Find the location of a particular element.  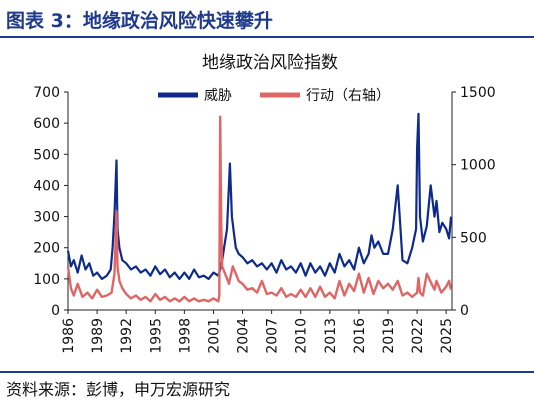

y-left-tick-label: 400 is located at coordinates (46, 186).